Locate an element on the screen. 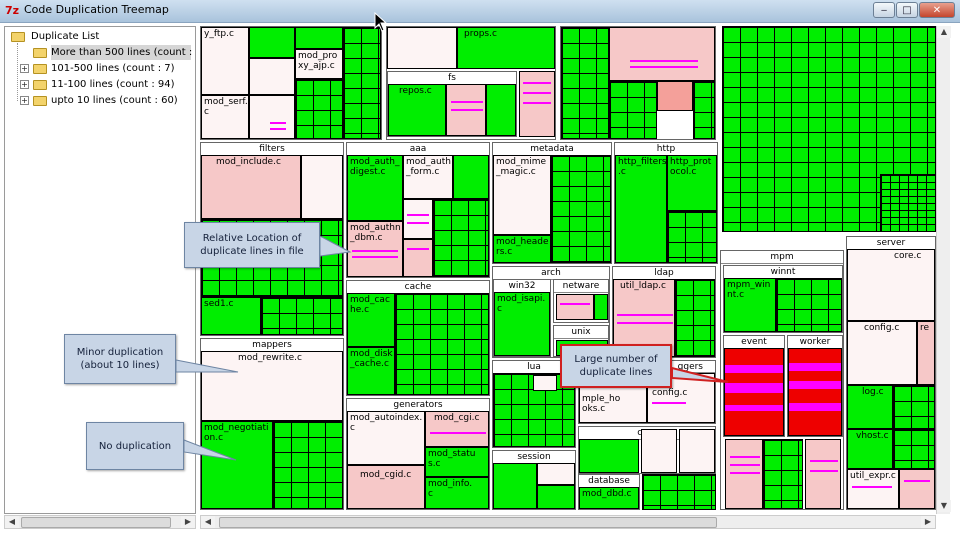 This screenshot has height=540, width=960. file-mod-info: mod_info. c is located at coordinates (457, 493).